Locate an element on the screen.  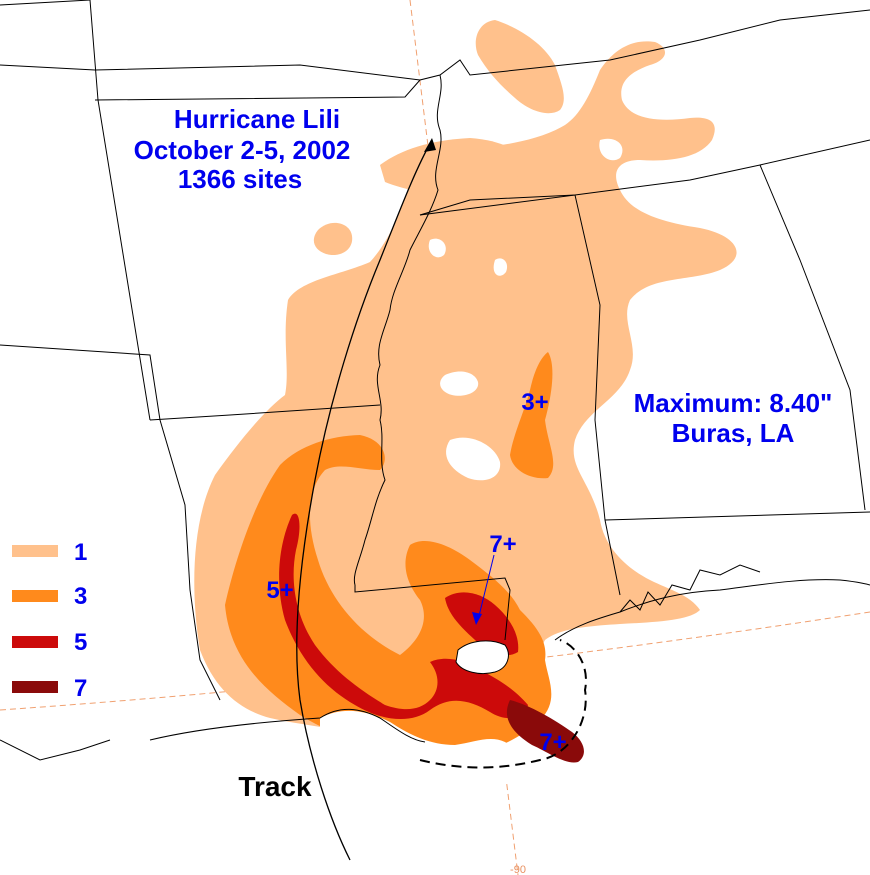
hurricane-track is located at coordinates (364, 500).